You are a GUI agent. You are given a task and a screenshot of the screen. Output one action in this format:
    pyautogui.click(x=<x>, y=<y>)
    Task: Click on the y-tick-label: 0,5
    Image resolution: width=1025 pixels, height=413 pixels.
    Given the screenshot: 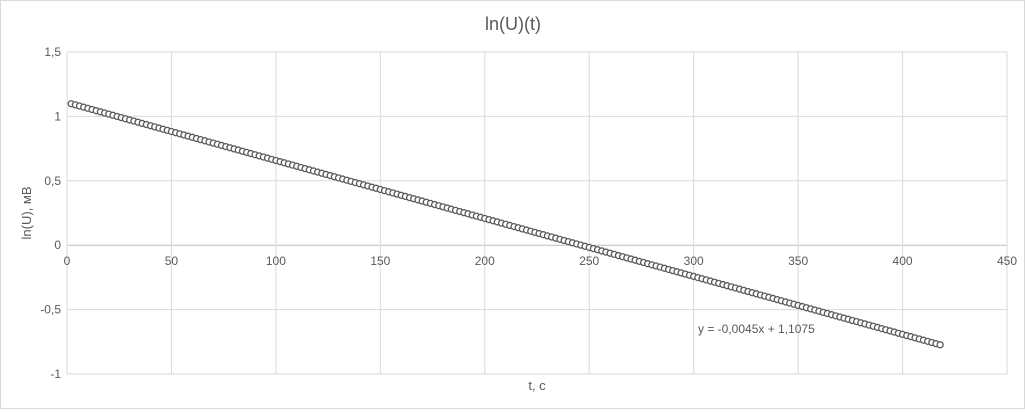 What is the action you would take?
    pyautogui.click(x=52, y=181)
    